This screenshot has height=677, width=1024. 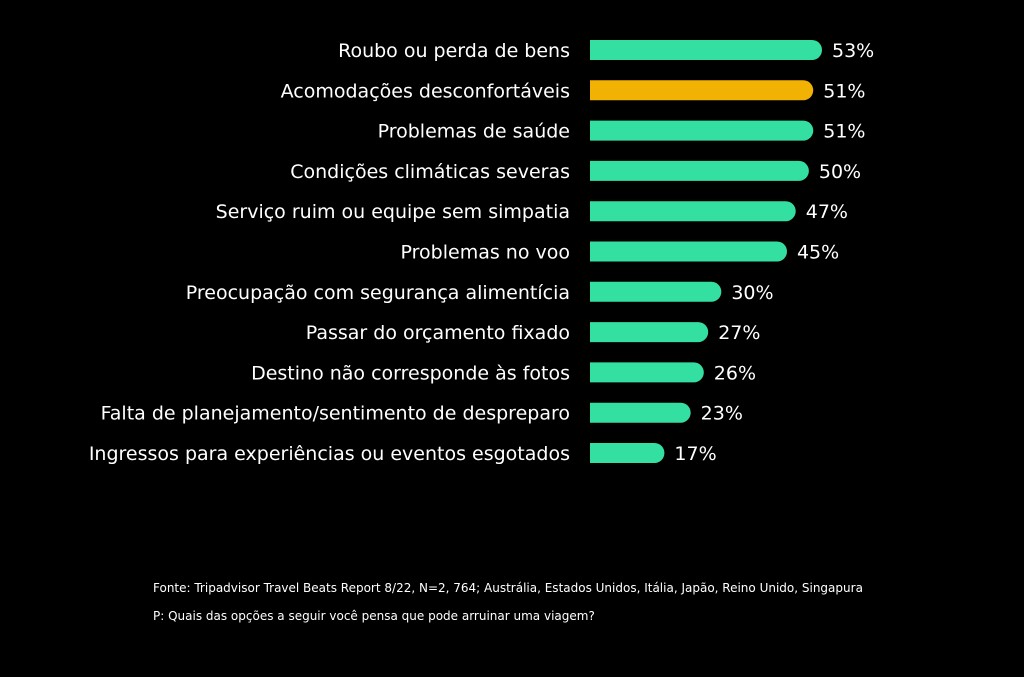 What do you see at coordinates (410, 373) in the screenshot?
I see `category-label: Destino não corresponde às fotos` at bounding box center [410, 373].